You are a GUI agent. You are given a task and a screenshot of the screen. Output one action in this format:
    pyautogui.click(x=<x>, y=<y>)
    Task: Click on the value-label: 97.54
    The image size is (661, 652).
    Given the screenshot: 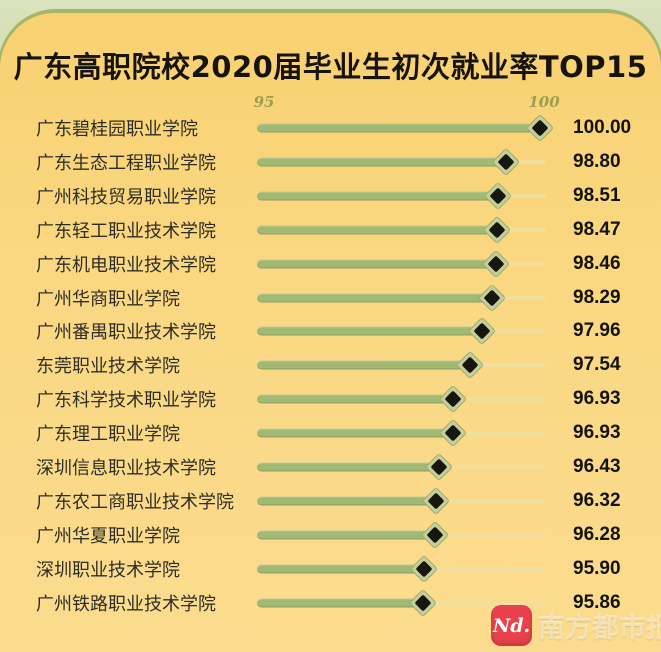 What is the action you would take?
    pyautogui.click(x=597, y=365)
    